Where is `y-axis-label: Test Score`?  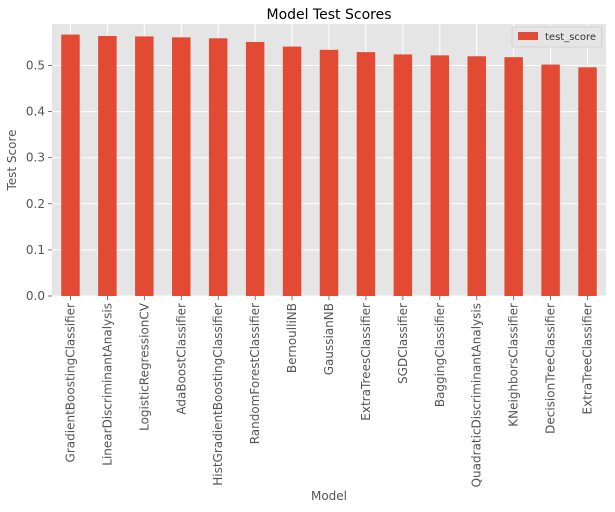
y-axis-label: Test Score is located at coordinates (12, 160).